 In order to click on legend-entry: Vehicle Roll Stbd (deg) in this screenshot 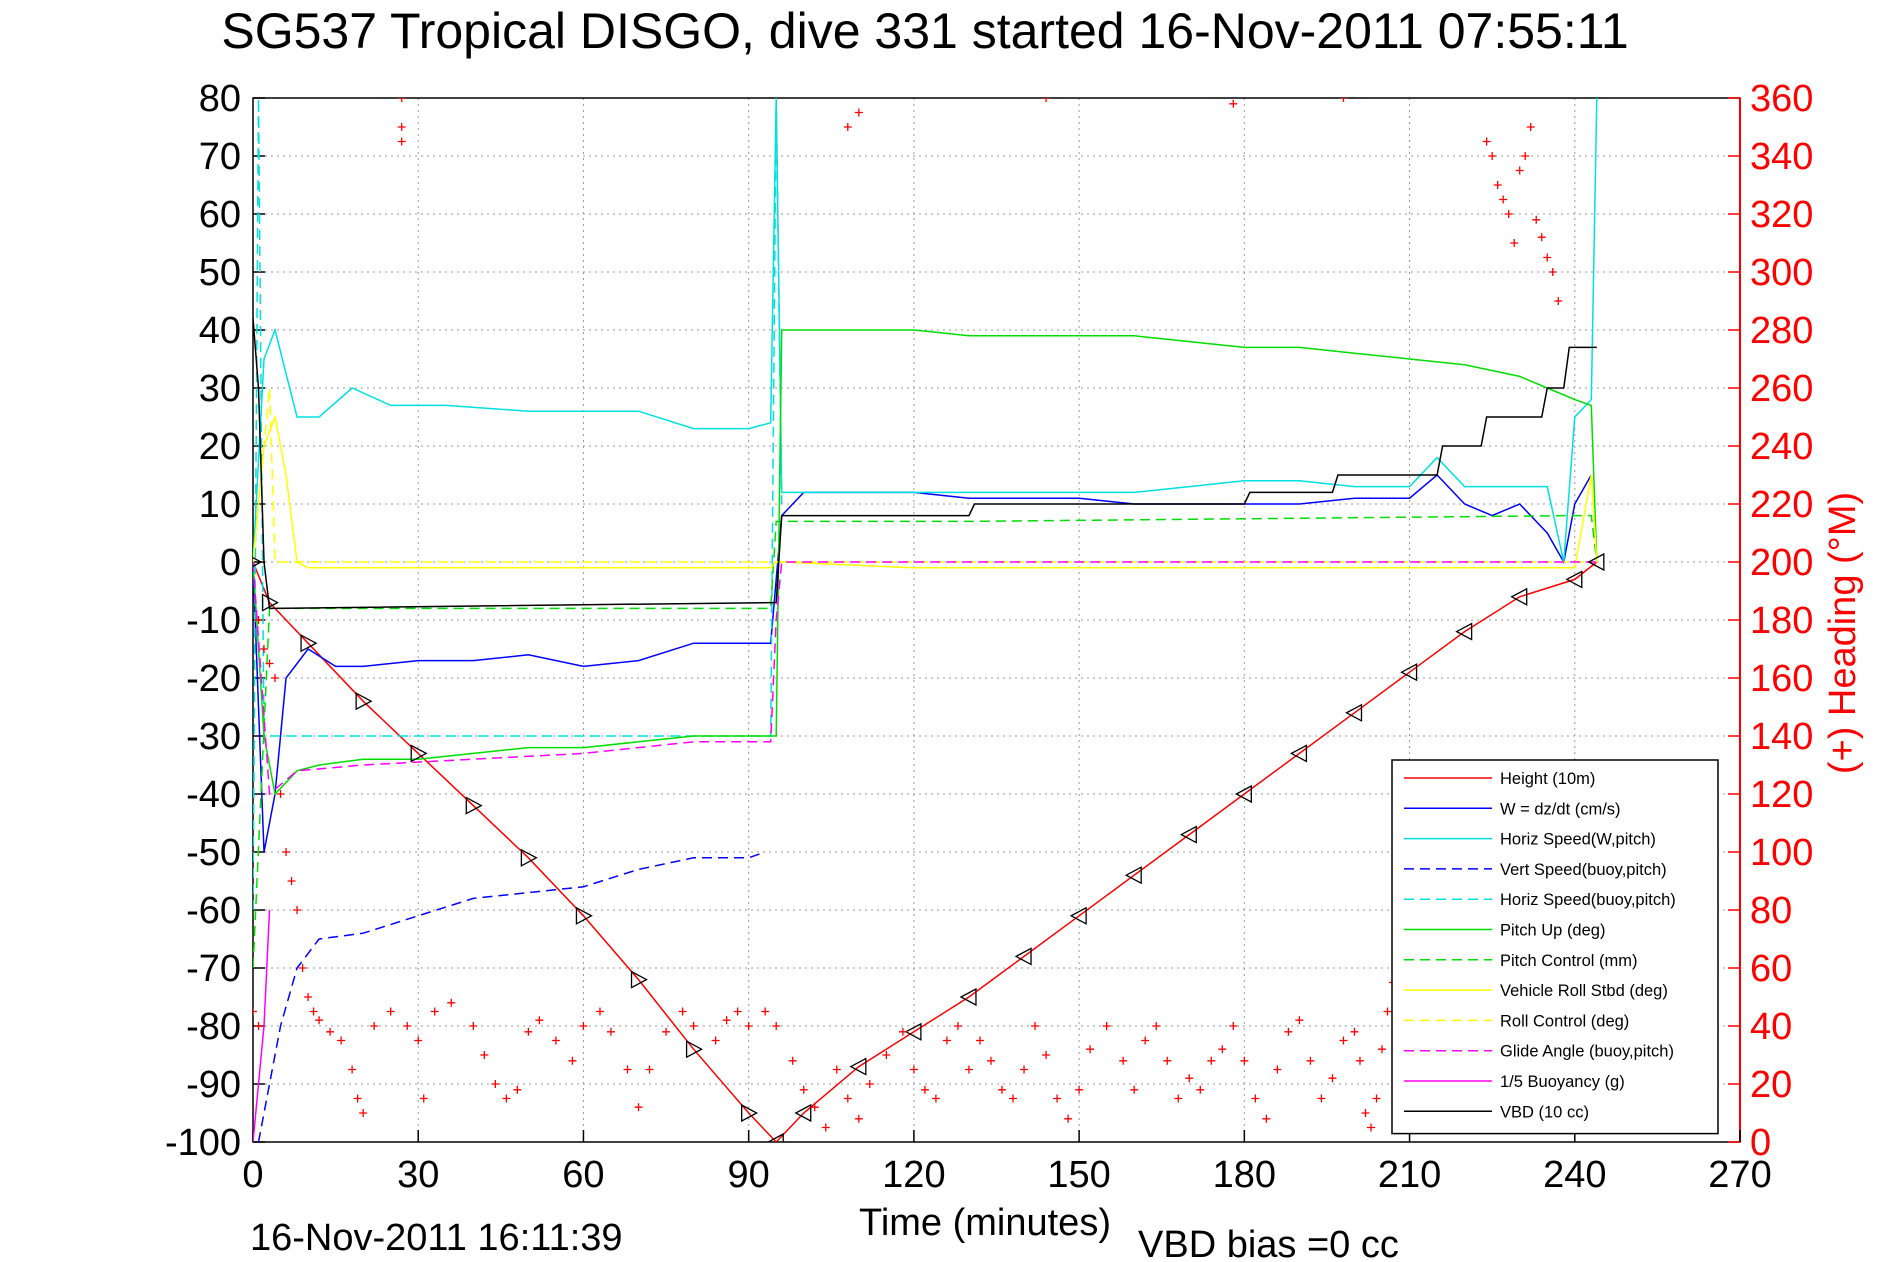, I will do `click(1584, 991)`.